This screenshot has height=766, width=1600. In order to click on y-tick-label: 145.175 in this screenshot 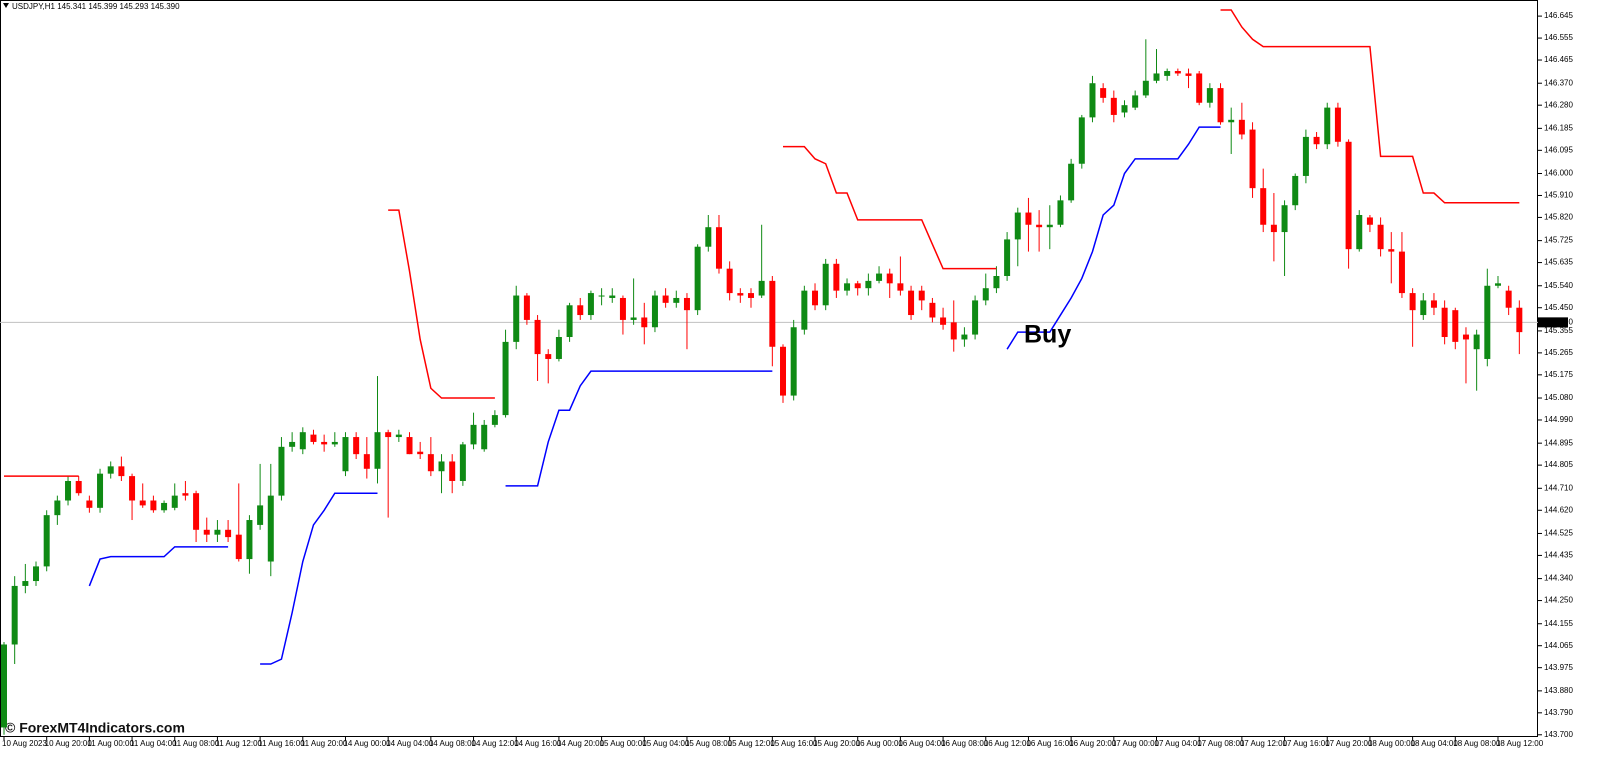, I will do `click(1558, 374)`.